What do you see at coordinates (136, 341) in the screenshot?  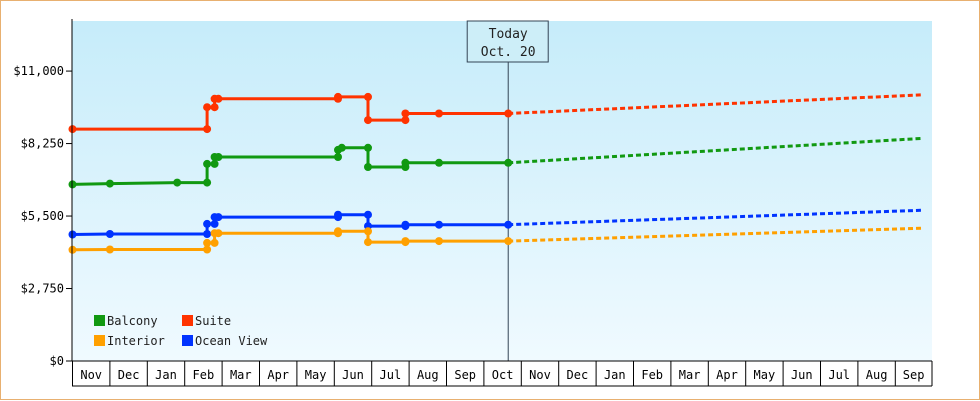 I see `legend-label: Interior` at bounding box center [136, 341].